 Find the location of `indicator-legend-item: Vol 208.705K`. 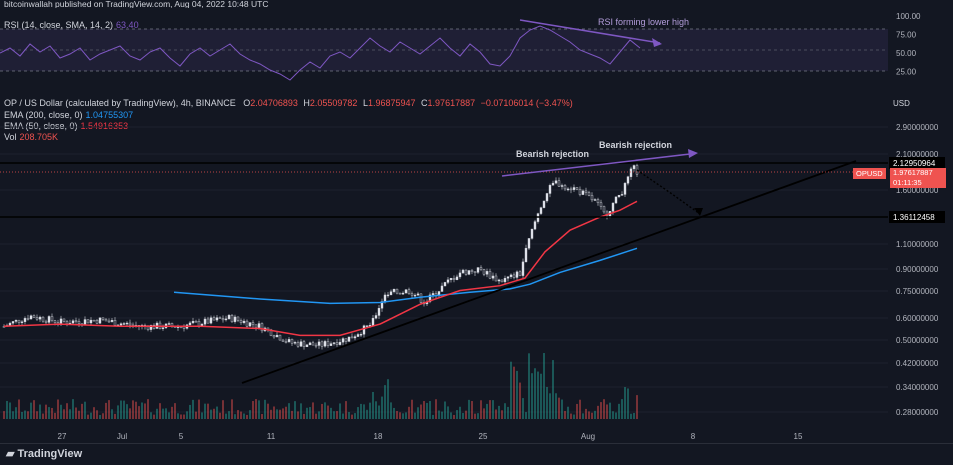

indicator-legend-item: Vol 208.705K is located at coordinates (31, 137).